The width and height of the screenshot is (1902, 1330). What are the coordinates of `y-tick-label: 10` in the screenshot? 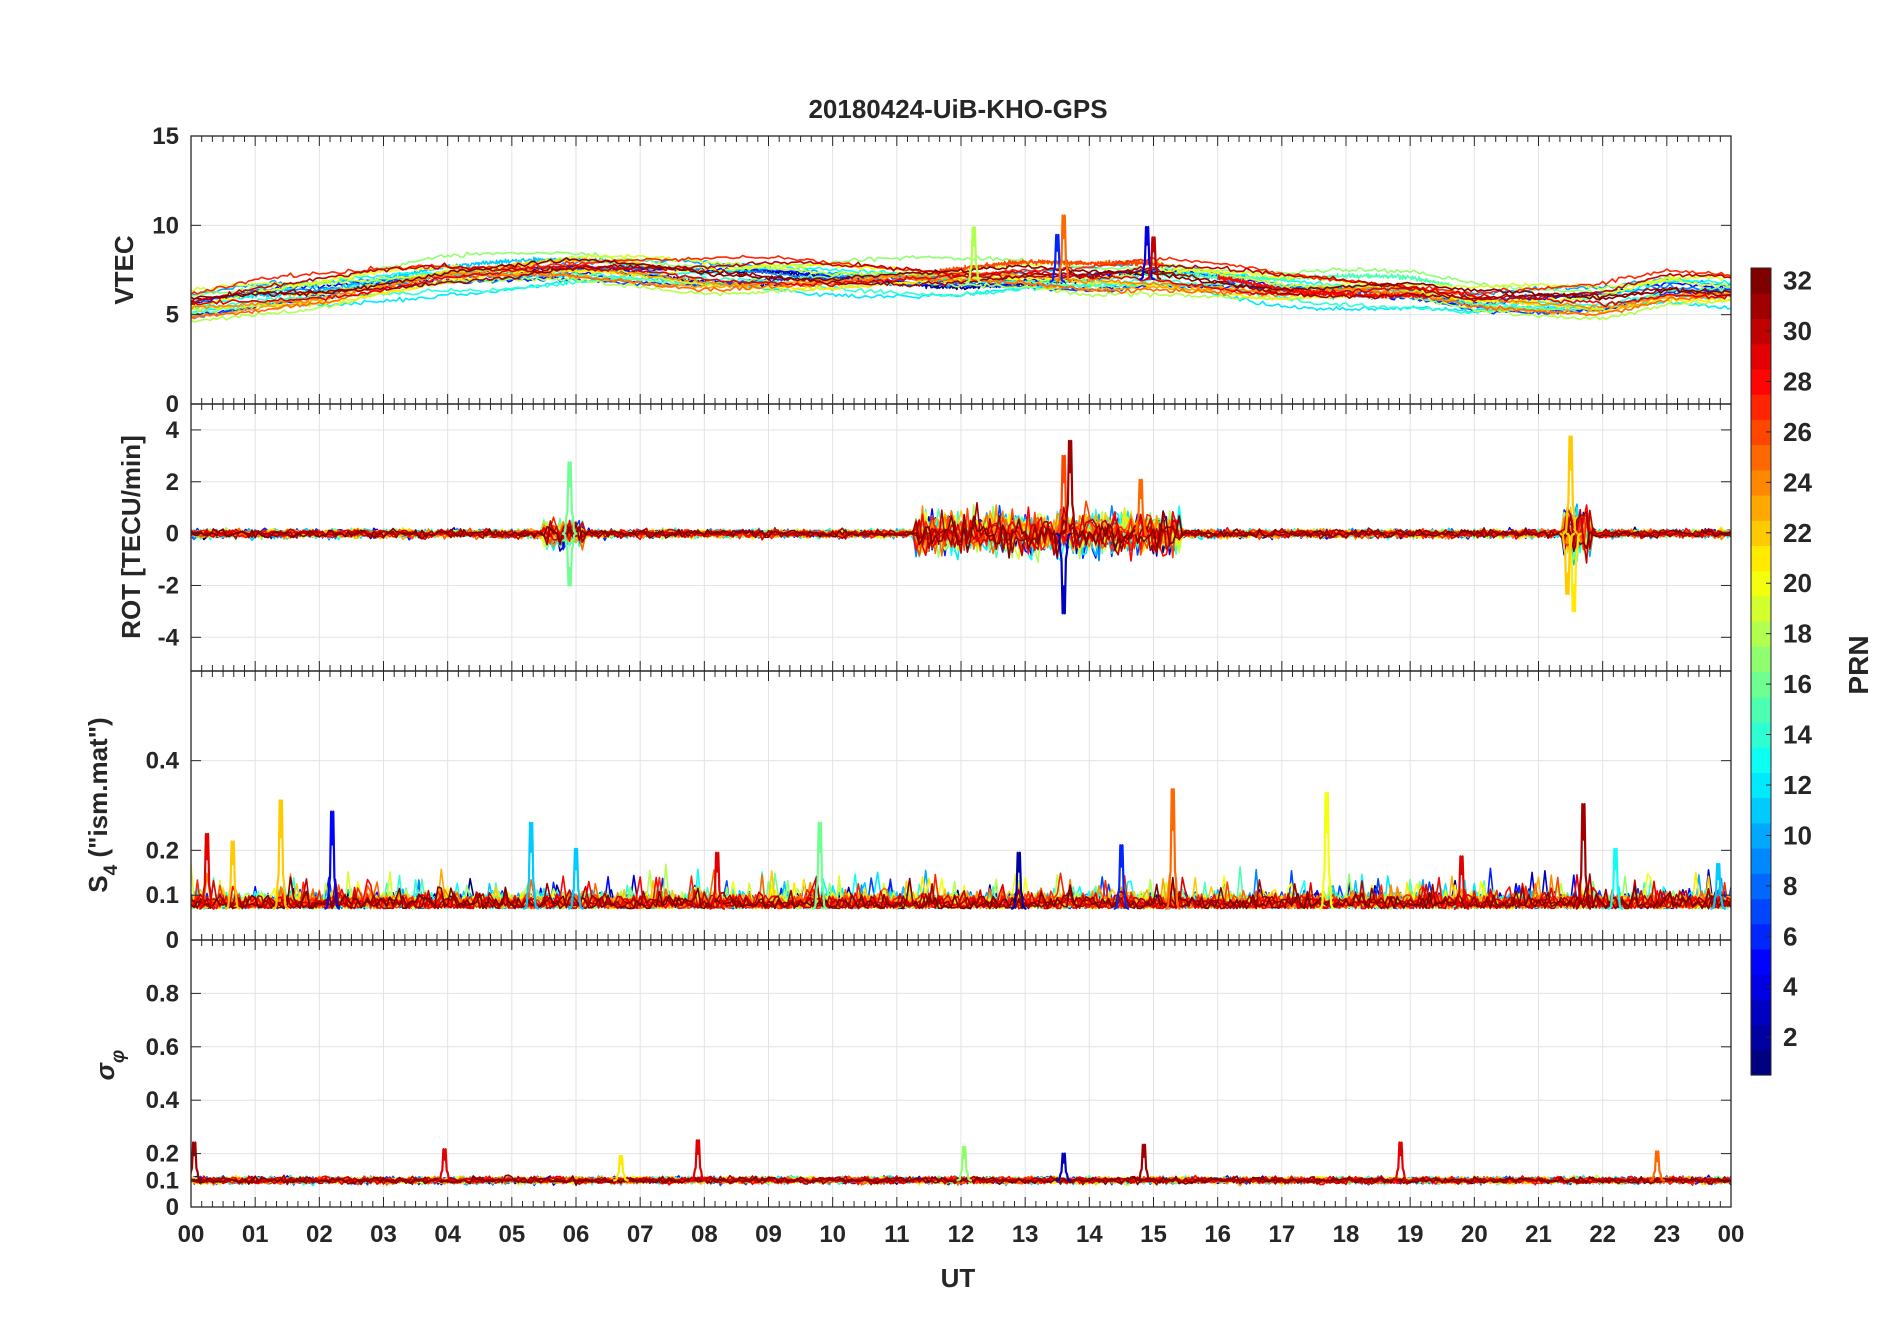 It's located at (165, 225).